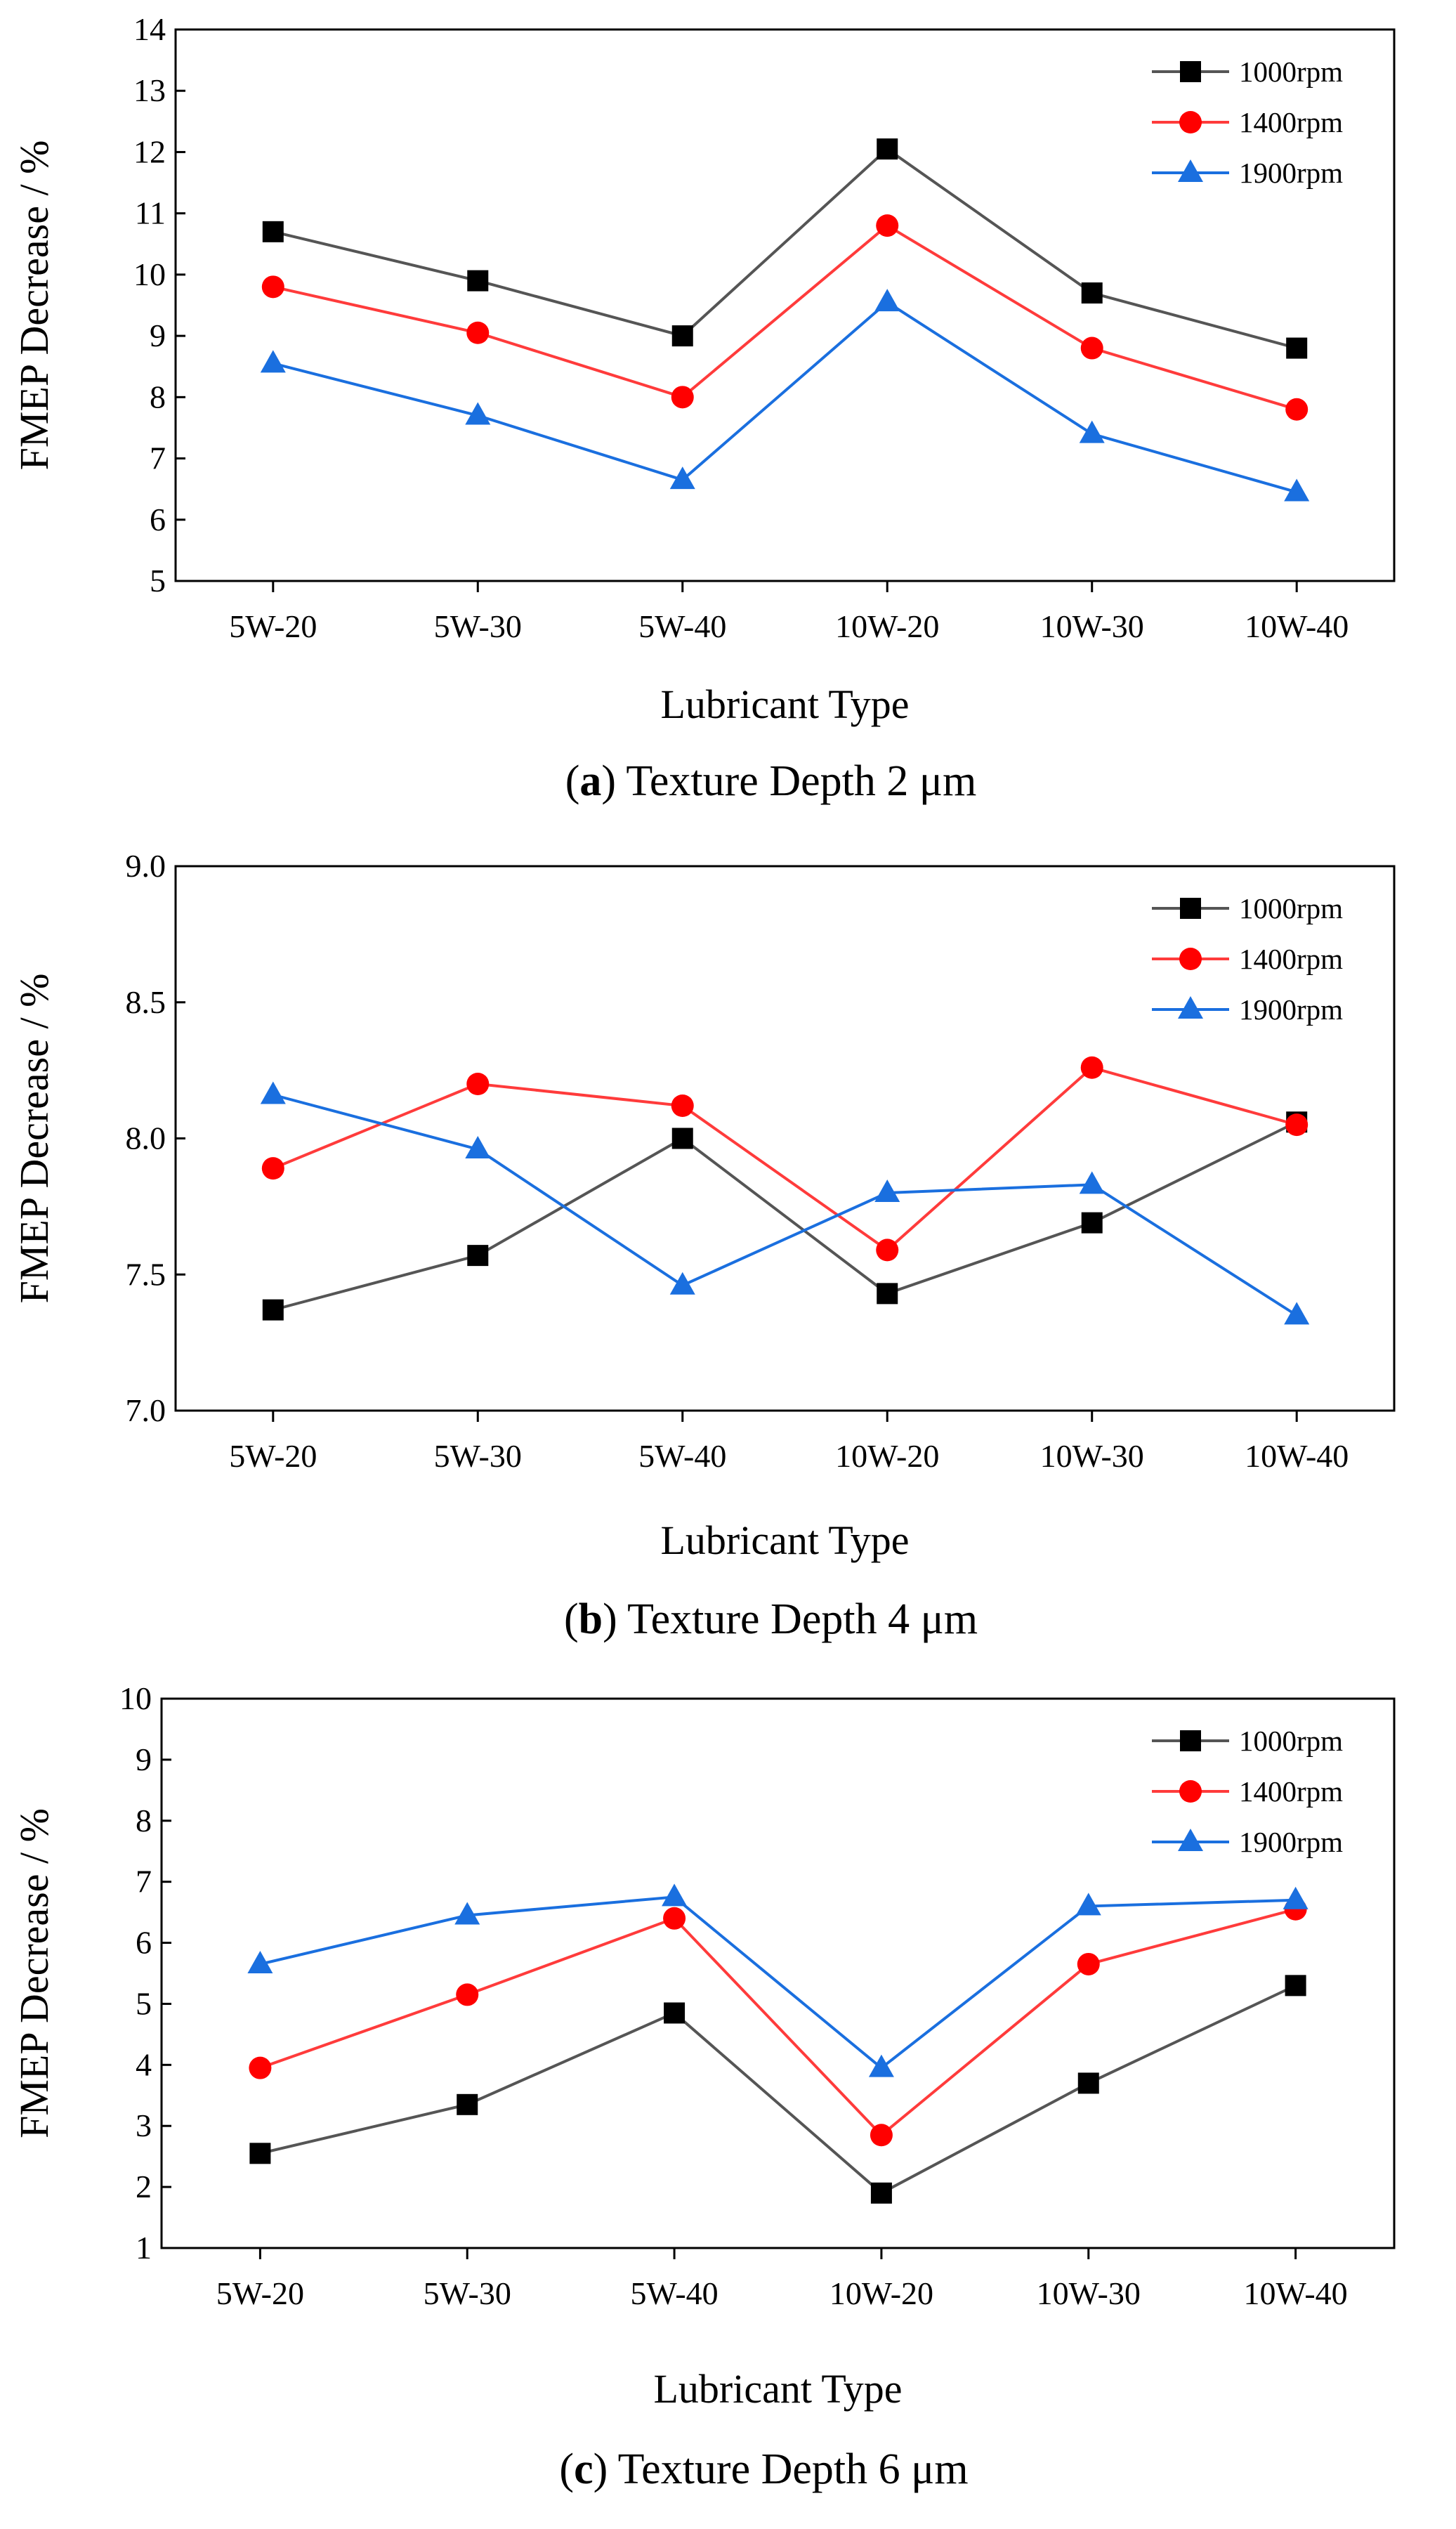 The height and width of the screenshot is (2529, 1456). I want to click on y-tick-label: 5, so click(144, 2003).